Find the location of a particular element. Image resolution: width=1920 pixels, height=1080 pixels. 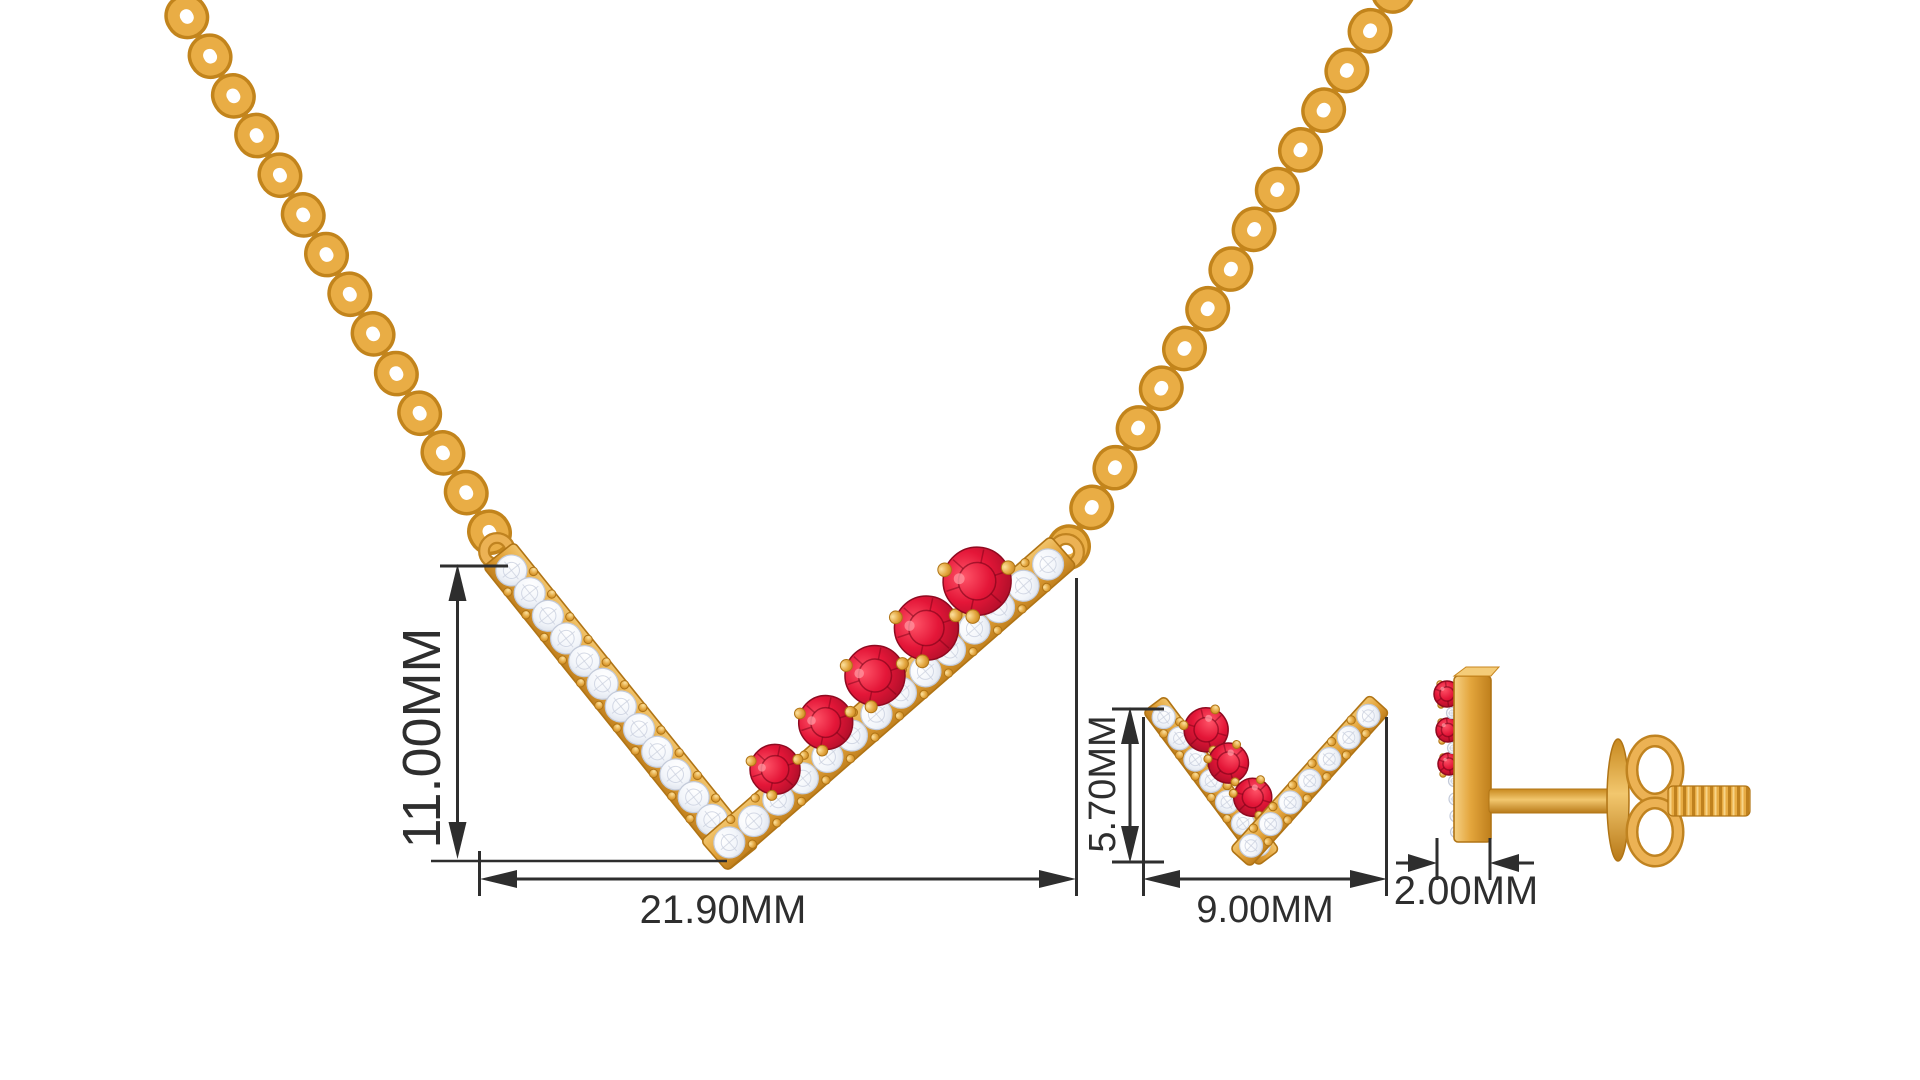

dim-earring-height is located at coordinates (1138, 785).